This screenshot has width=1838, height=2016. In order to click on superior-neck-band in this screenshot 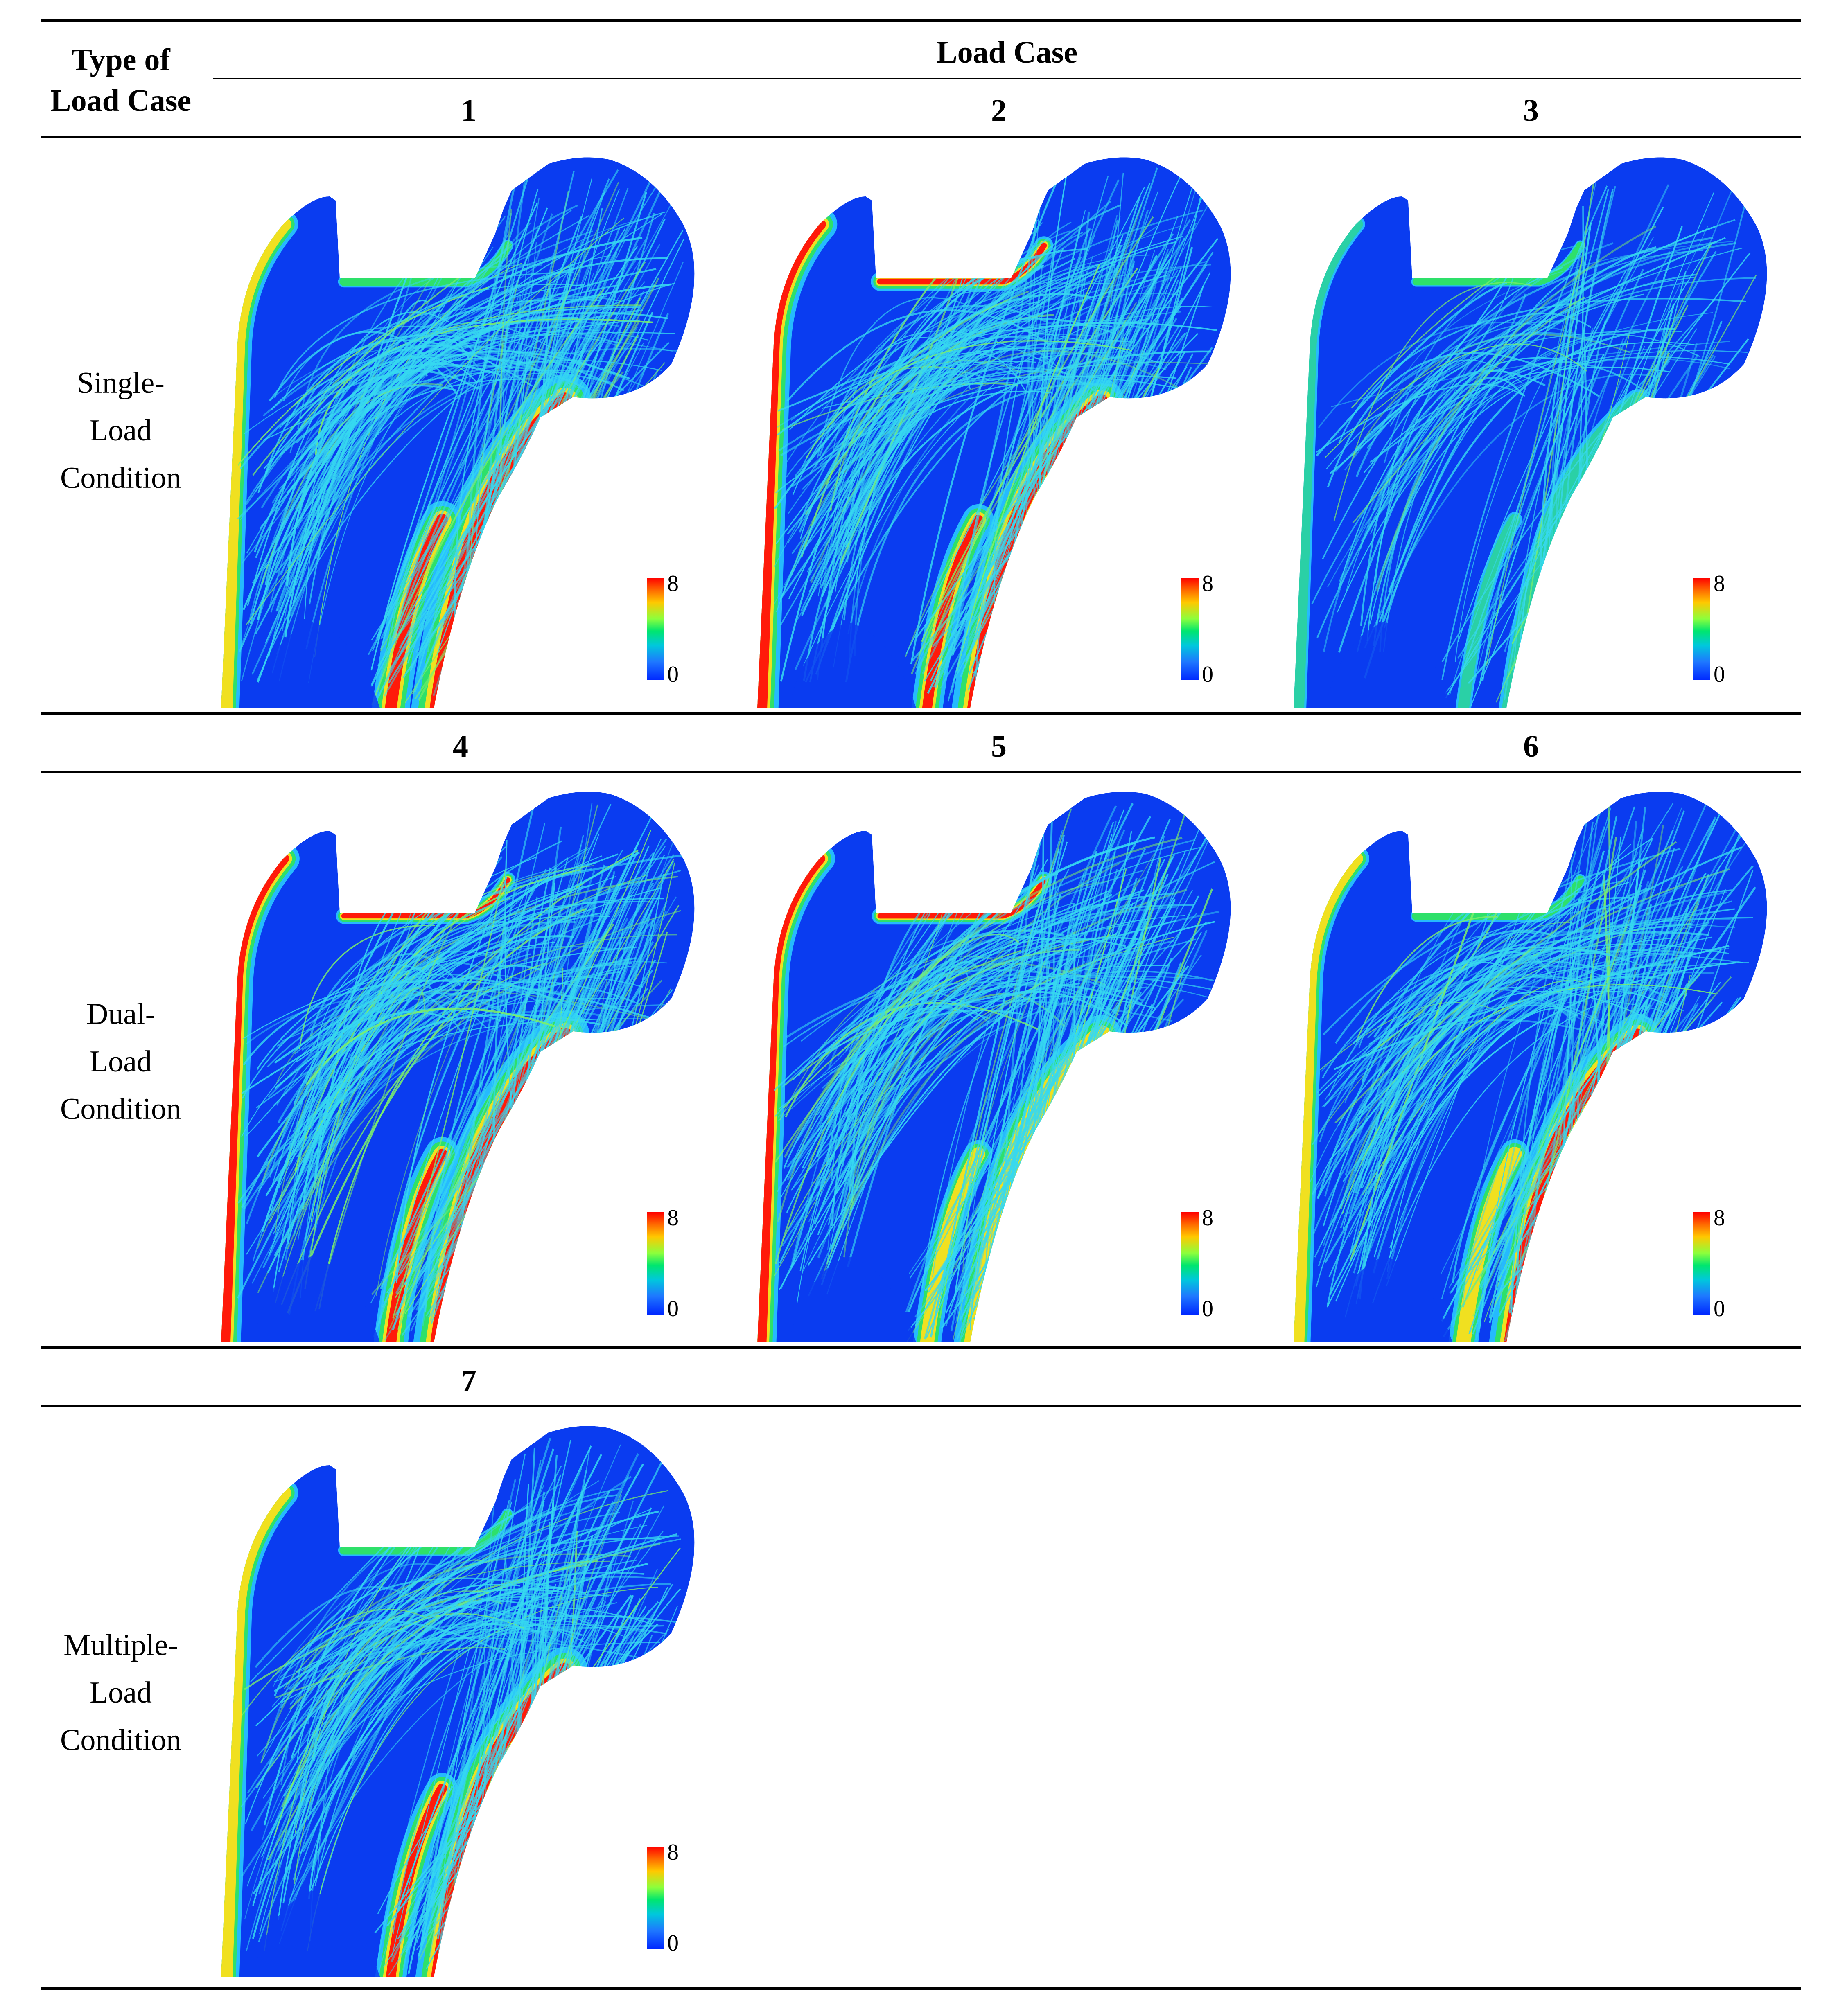, I will do `click(1498, 263)`.